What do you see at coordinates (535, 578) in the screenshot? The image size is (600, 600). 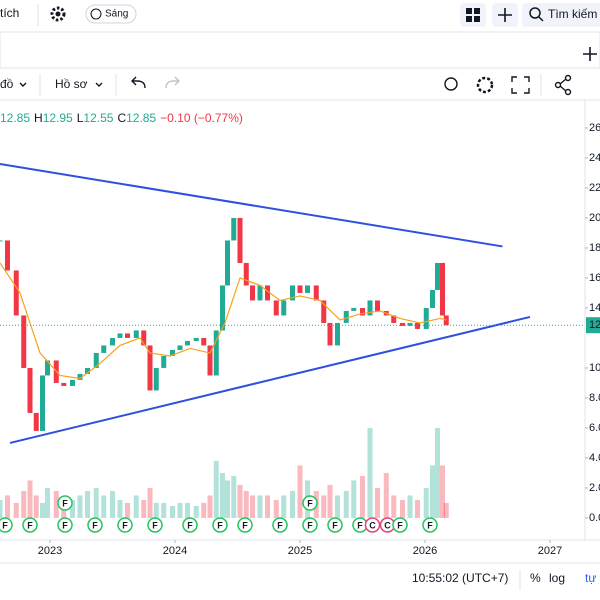 I see `percent-toggle: %` at bounding box center [535, 578].